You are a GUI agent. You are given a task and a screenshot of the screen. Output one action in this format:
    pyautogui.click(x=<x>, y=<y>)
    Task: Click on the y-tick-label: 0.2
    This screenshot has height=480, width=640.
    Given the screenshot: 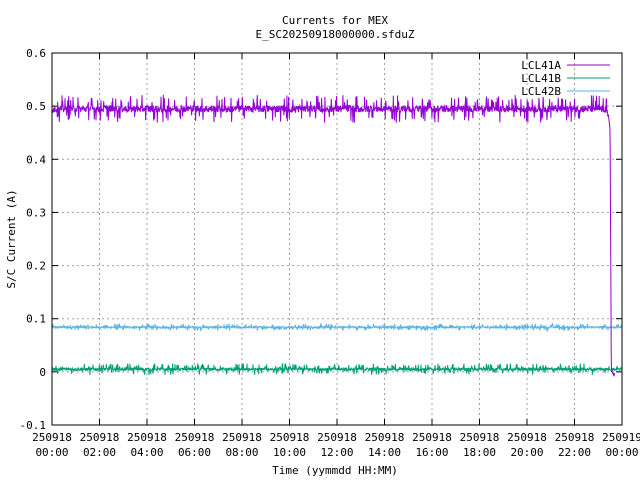 What is the action you would take?
    pyautogui.click(x=36, y=266)
    